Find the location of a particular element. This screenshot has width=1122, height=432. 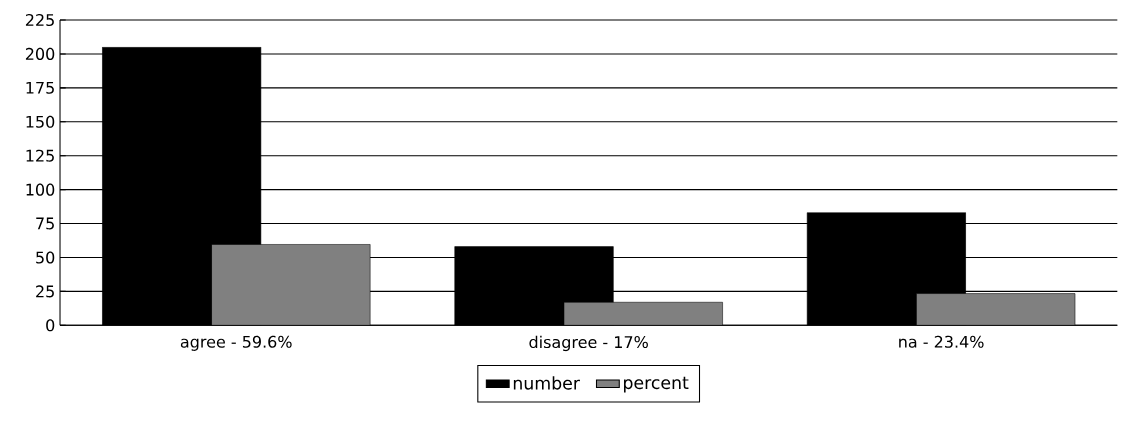

y-tick-label: 50 is located at coordinates (45, 257).